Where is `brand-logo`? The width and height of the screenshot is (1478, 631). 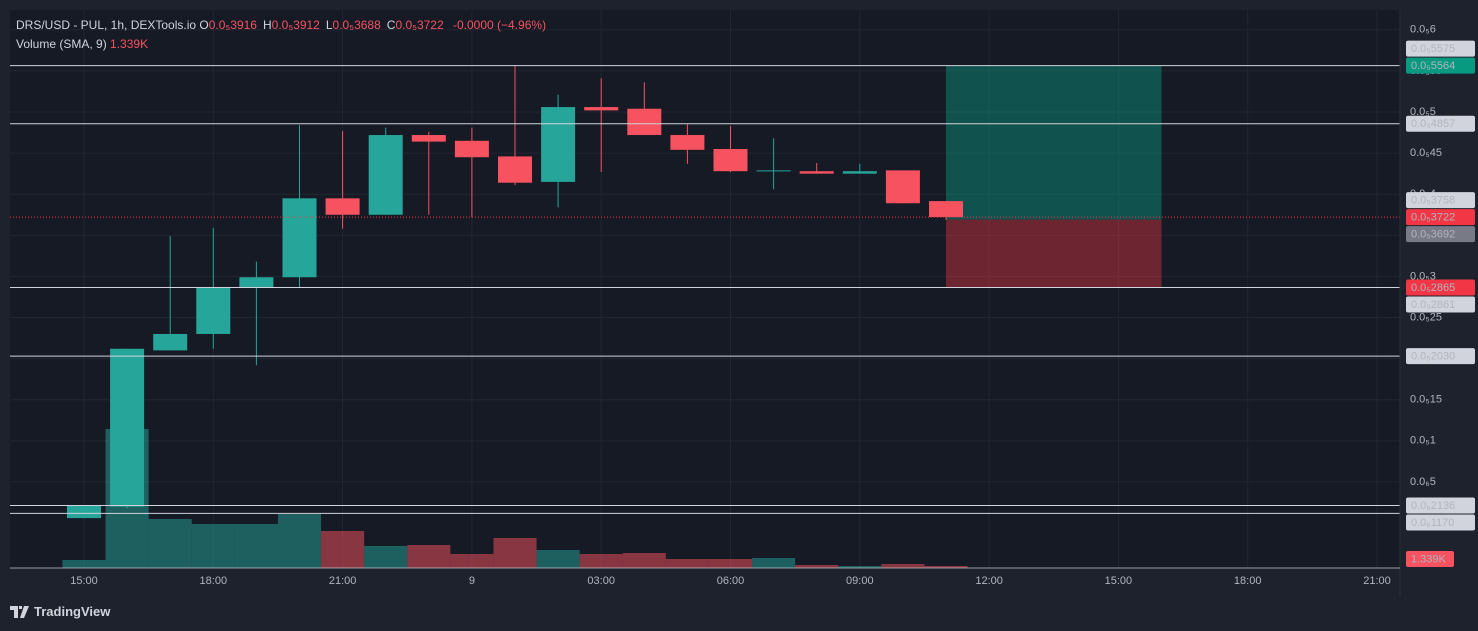 brand-logo is located at coordinates (19, 611).